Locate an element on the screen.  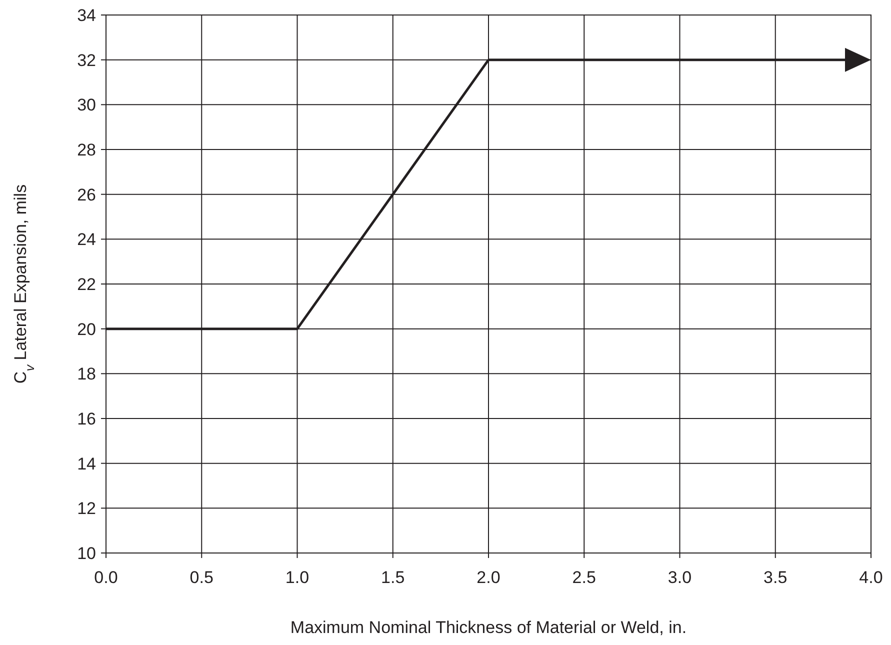
x-tick-label: 1.5 is located at coordinates (393, 577).